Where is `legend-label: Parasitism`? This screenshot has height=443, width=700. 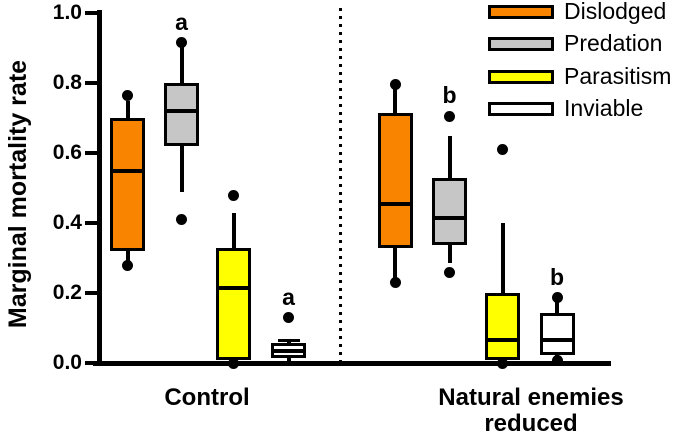
legend-label: Parasitism is located at coordinates (618, 75).